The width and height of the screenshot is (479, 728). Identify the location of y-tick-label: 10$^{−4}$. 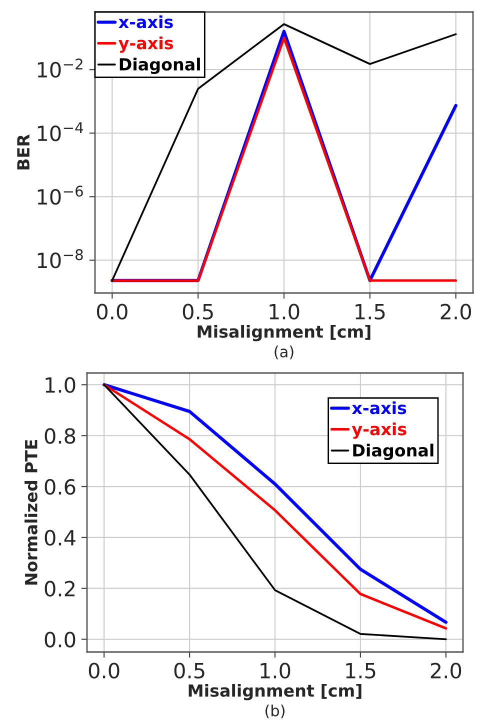
(61, 132).